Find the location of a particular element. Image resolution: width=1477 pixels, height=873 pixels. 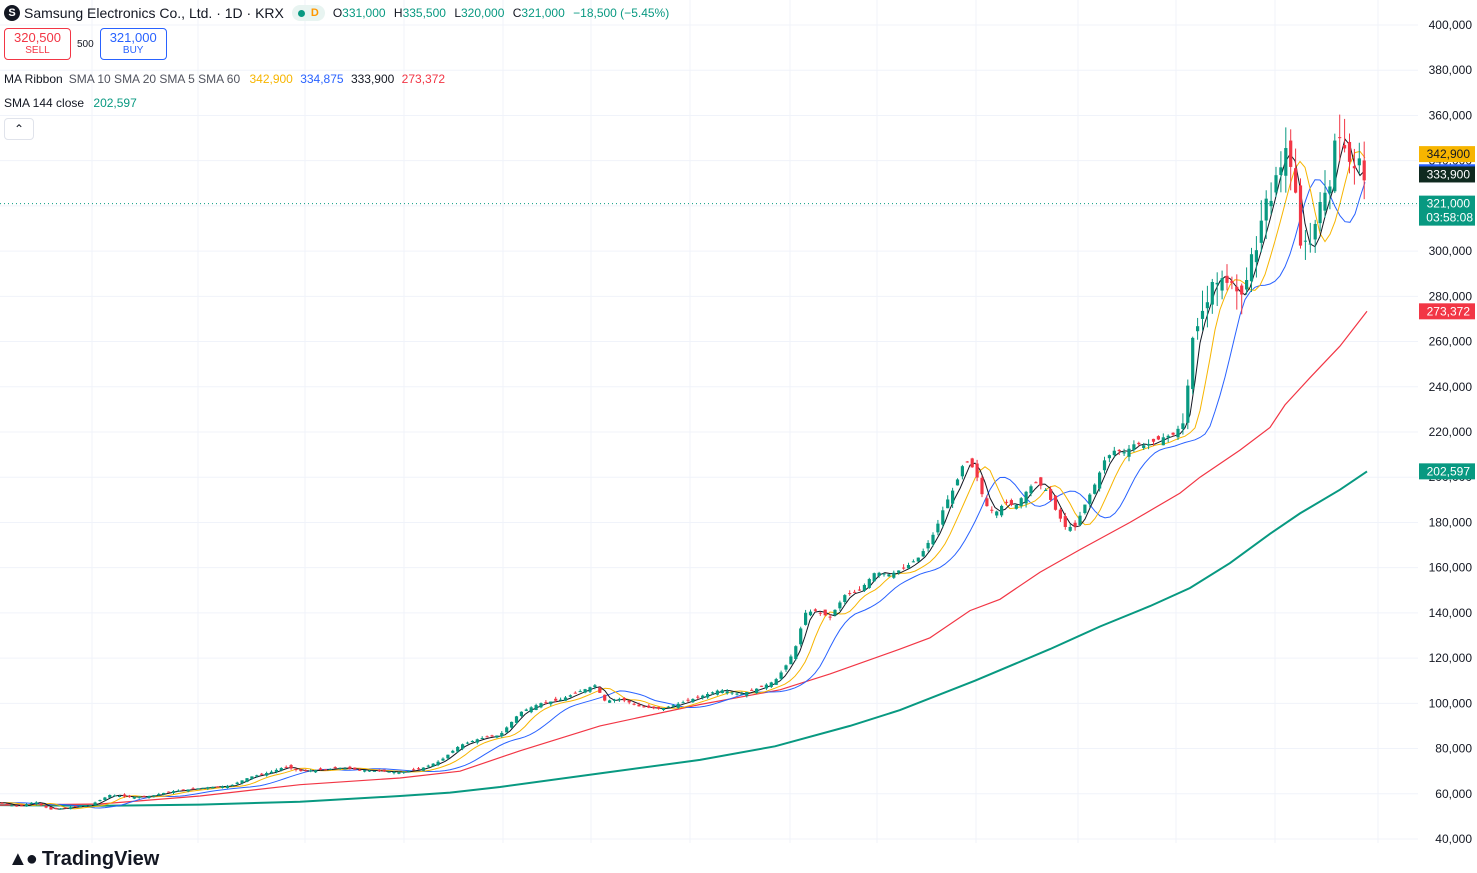

y-tick-label: 140,000 is located at coordinates (1451, 613).